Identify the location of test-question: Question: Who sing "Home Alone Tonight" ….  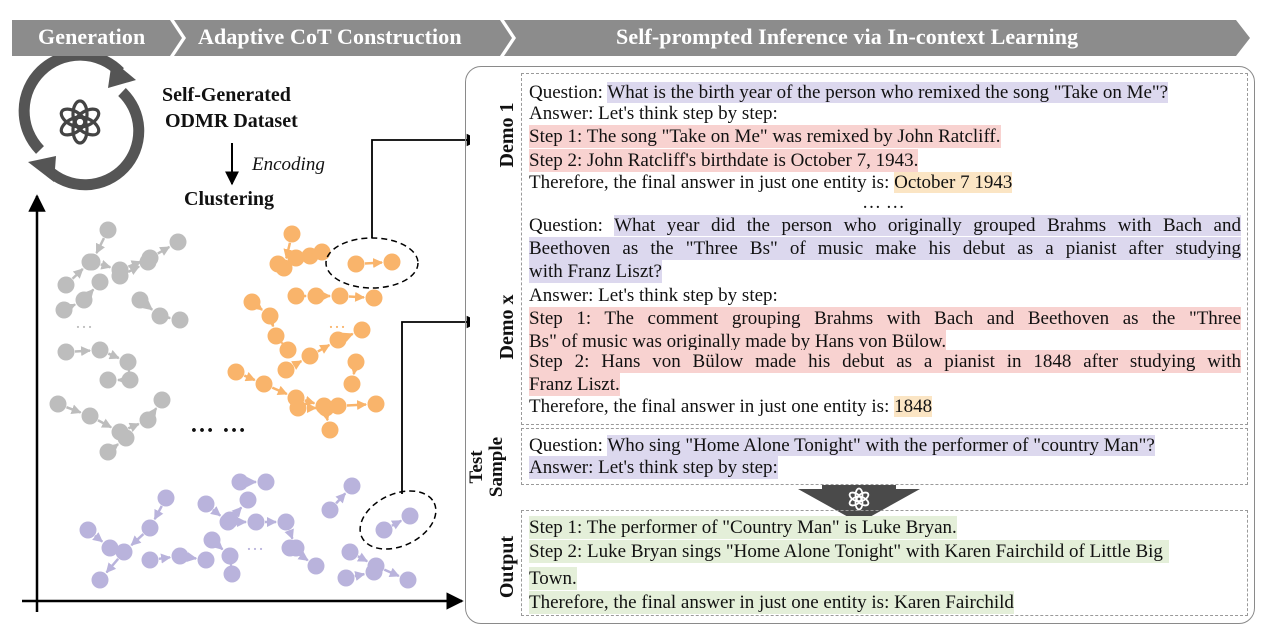
(842, 445).